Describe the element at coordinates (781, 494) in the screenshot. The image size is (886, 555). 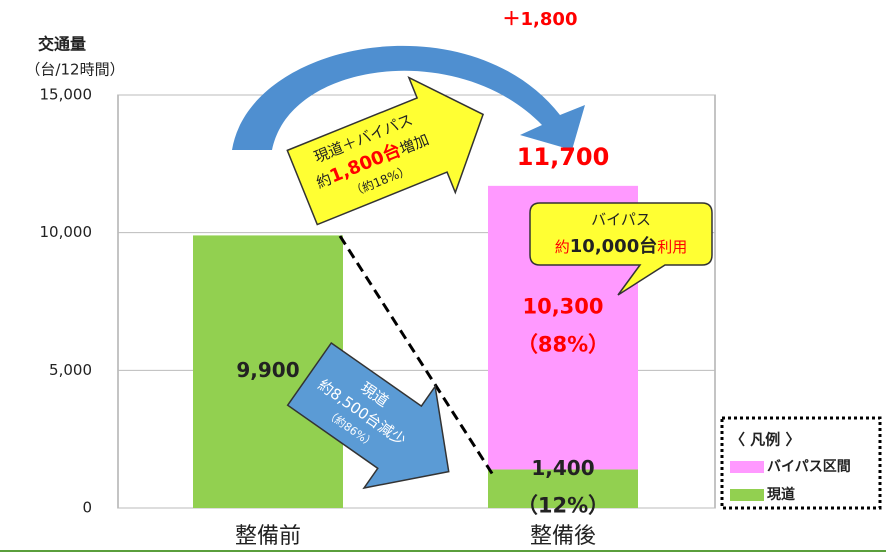
I see `legend-label: 現道` at that location.